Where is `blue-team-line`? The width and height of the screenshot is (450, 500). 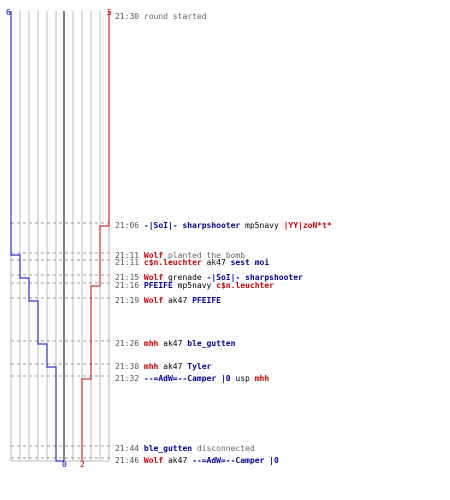
blue-team-line is located at coordinates (37, 236).